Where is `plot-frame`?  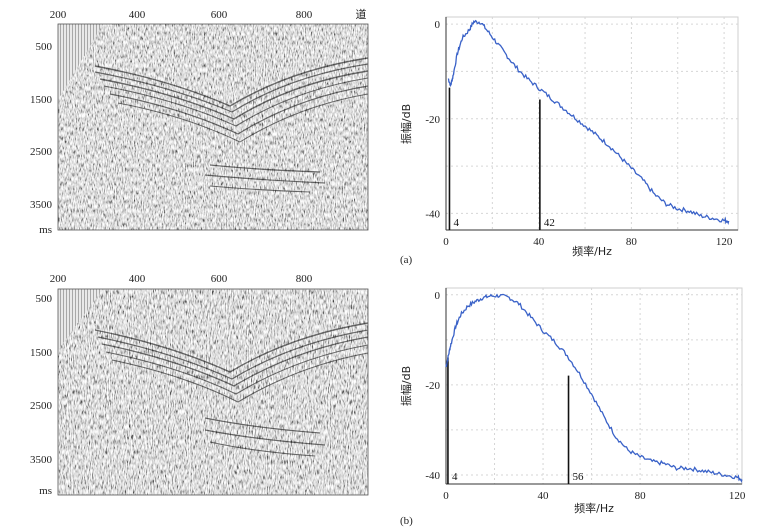 plot-frame is located at coordinates (594, 386).